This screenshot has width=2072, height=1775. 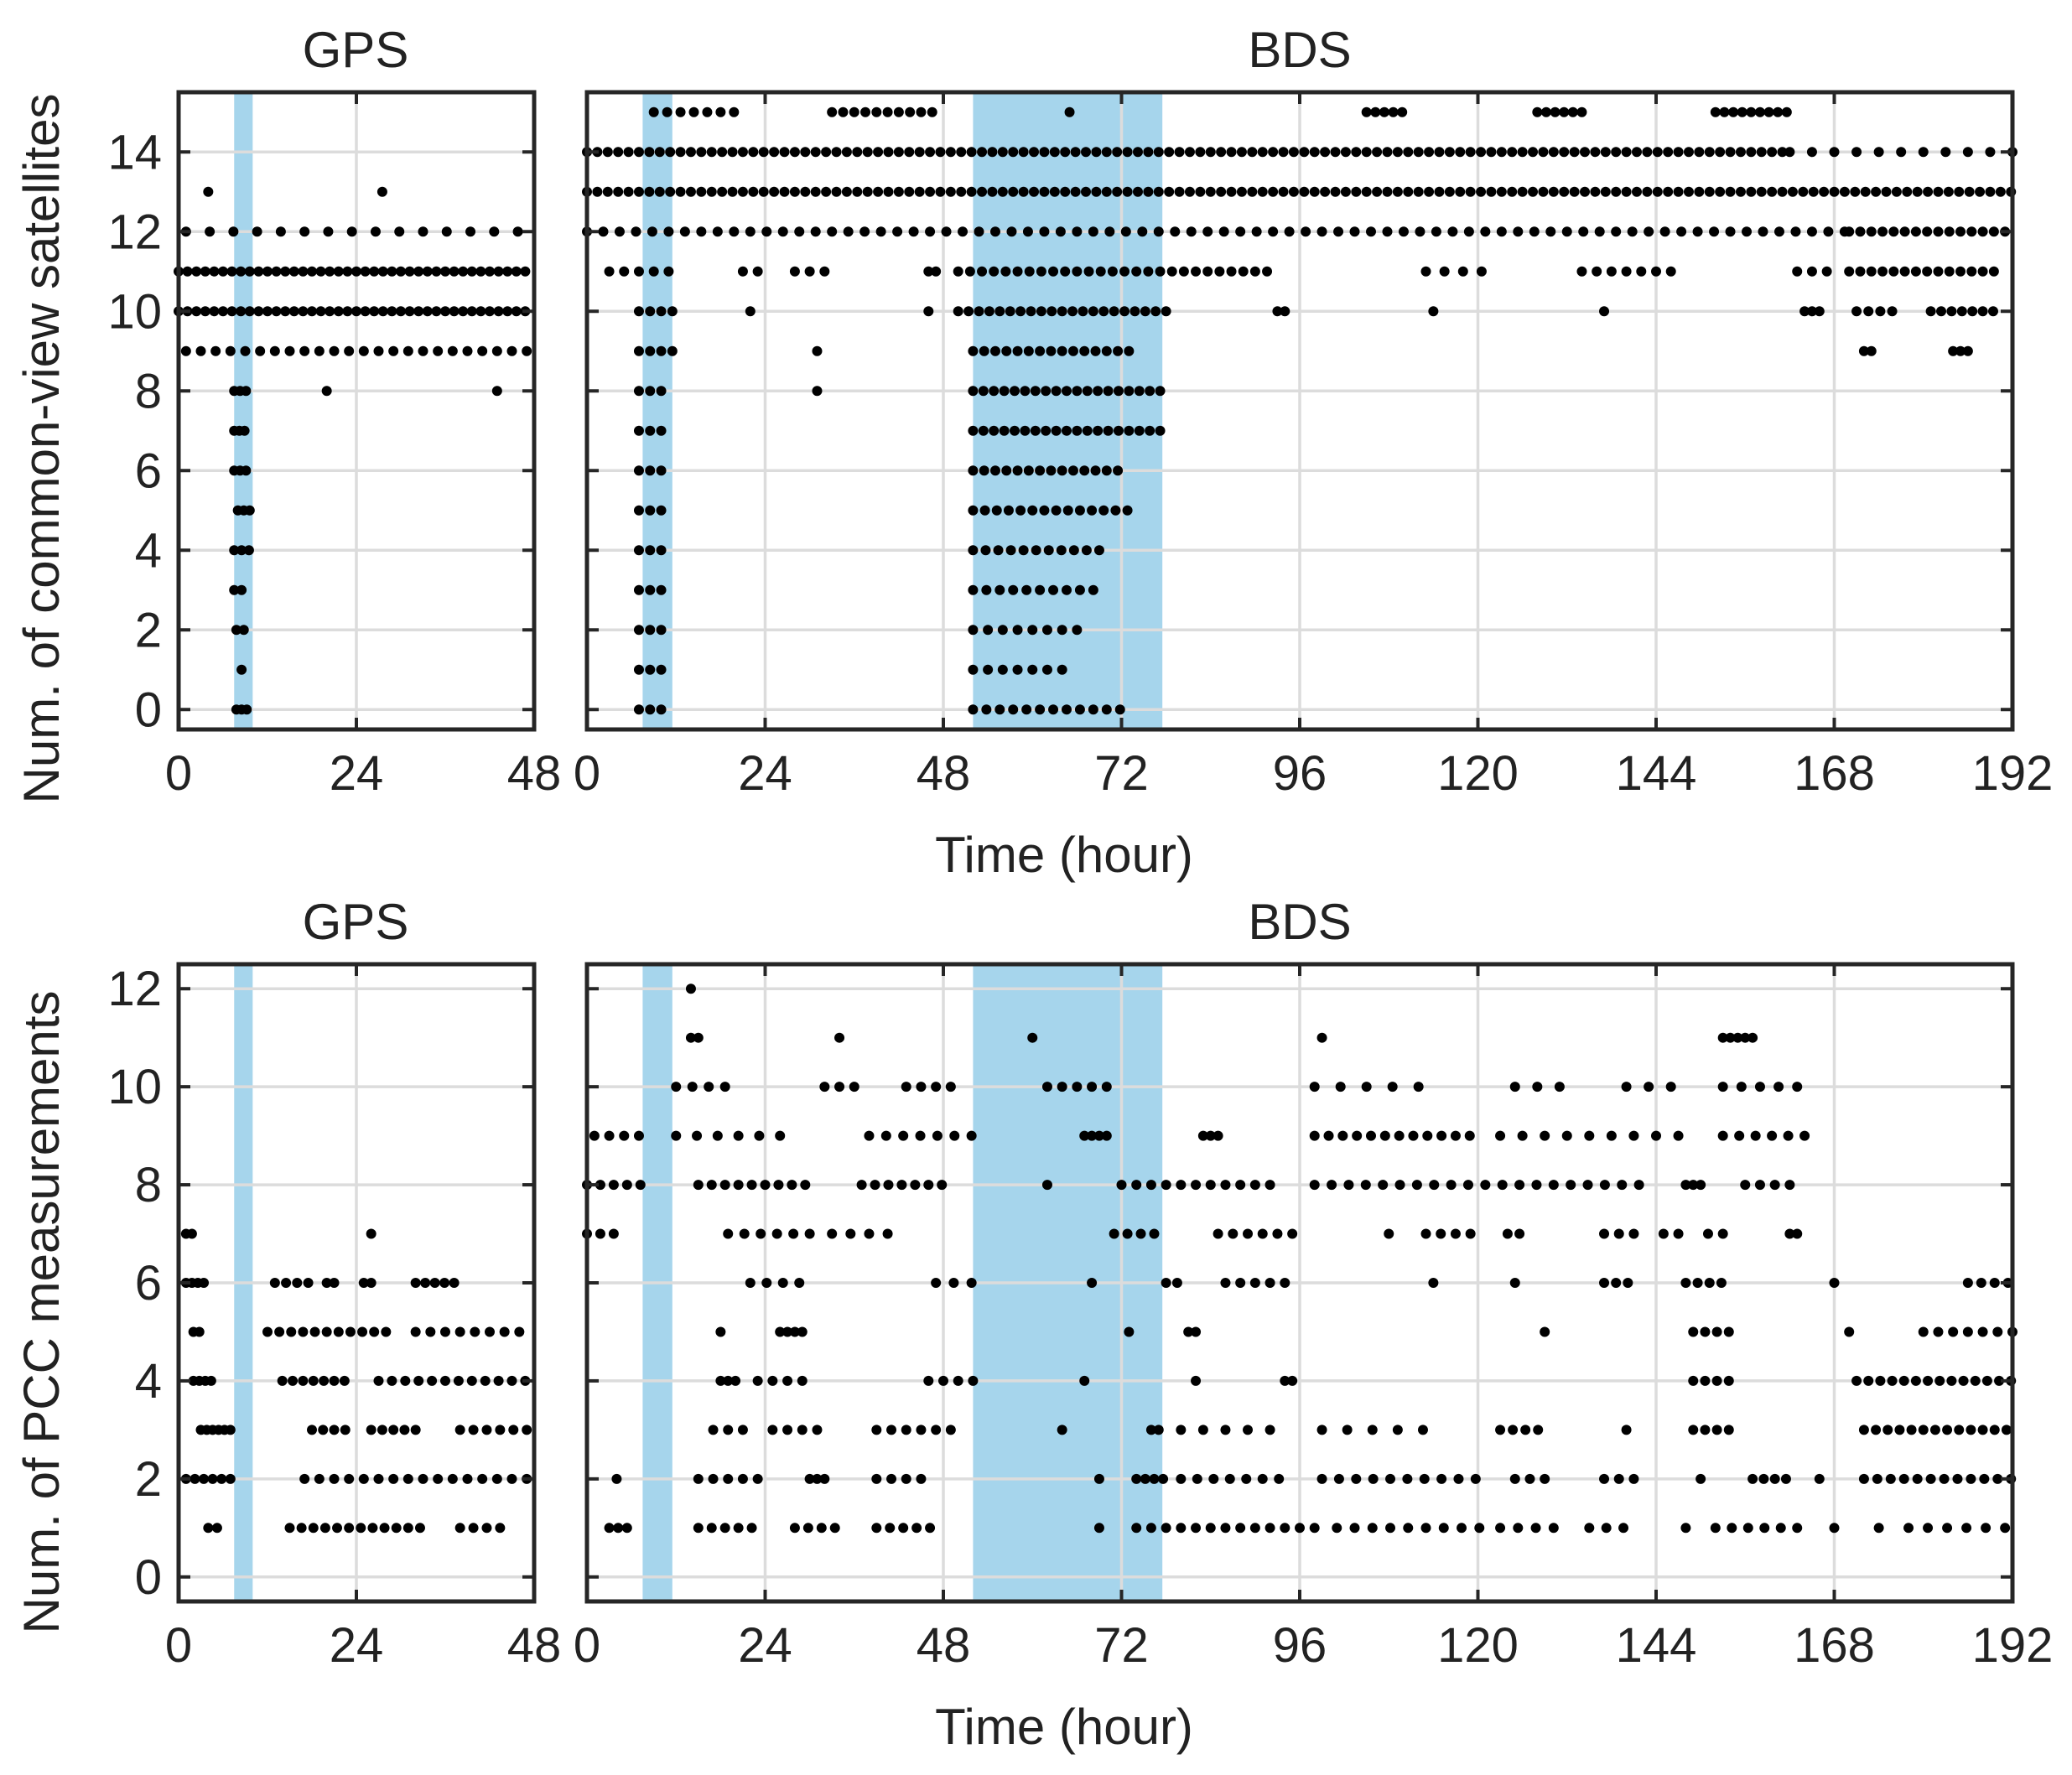 What do you see at coordinates (944, 773) in the screenshot?
I see `x-tick-label: 48` at bounding box center [944, 773].